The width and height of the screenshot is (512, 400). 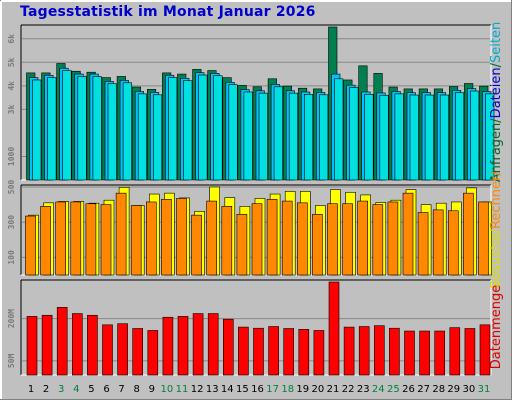 What do you see at coordinates (469, 389) in the screenshot?
I see `day-label: 30` at bounding box center [469, 389].